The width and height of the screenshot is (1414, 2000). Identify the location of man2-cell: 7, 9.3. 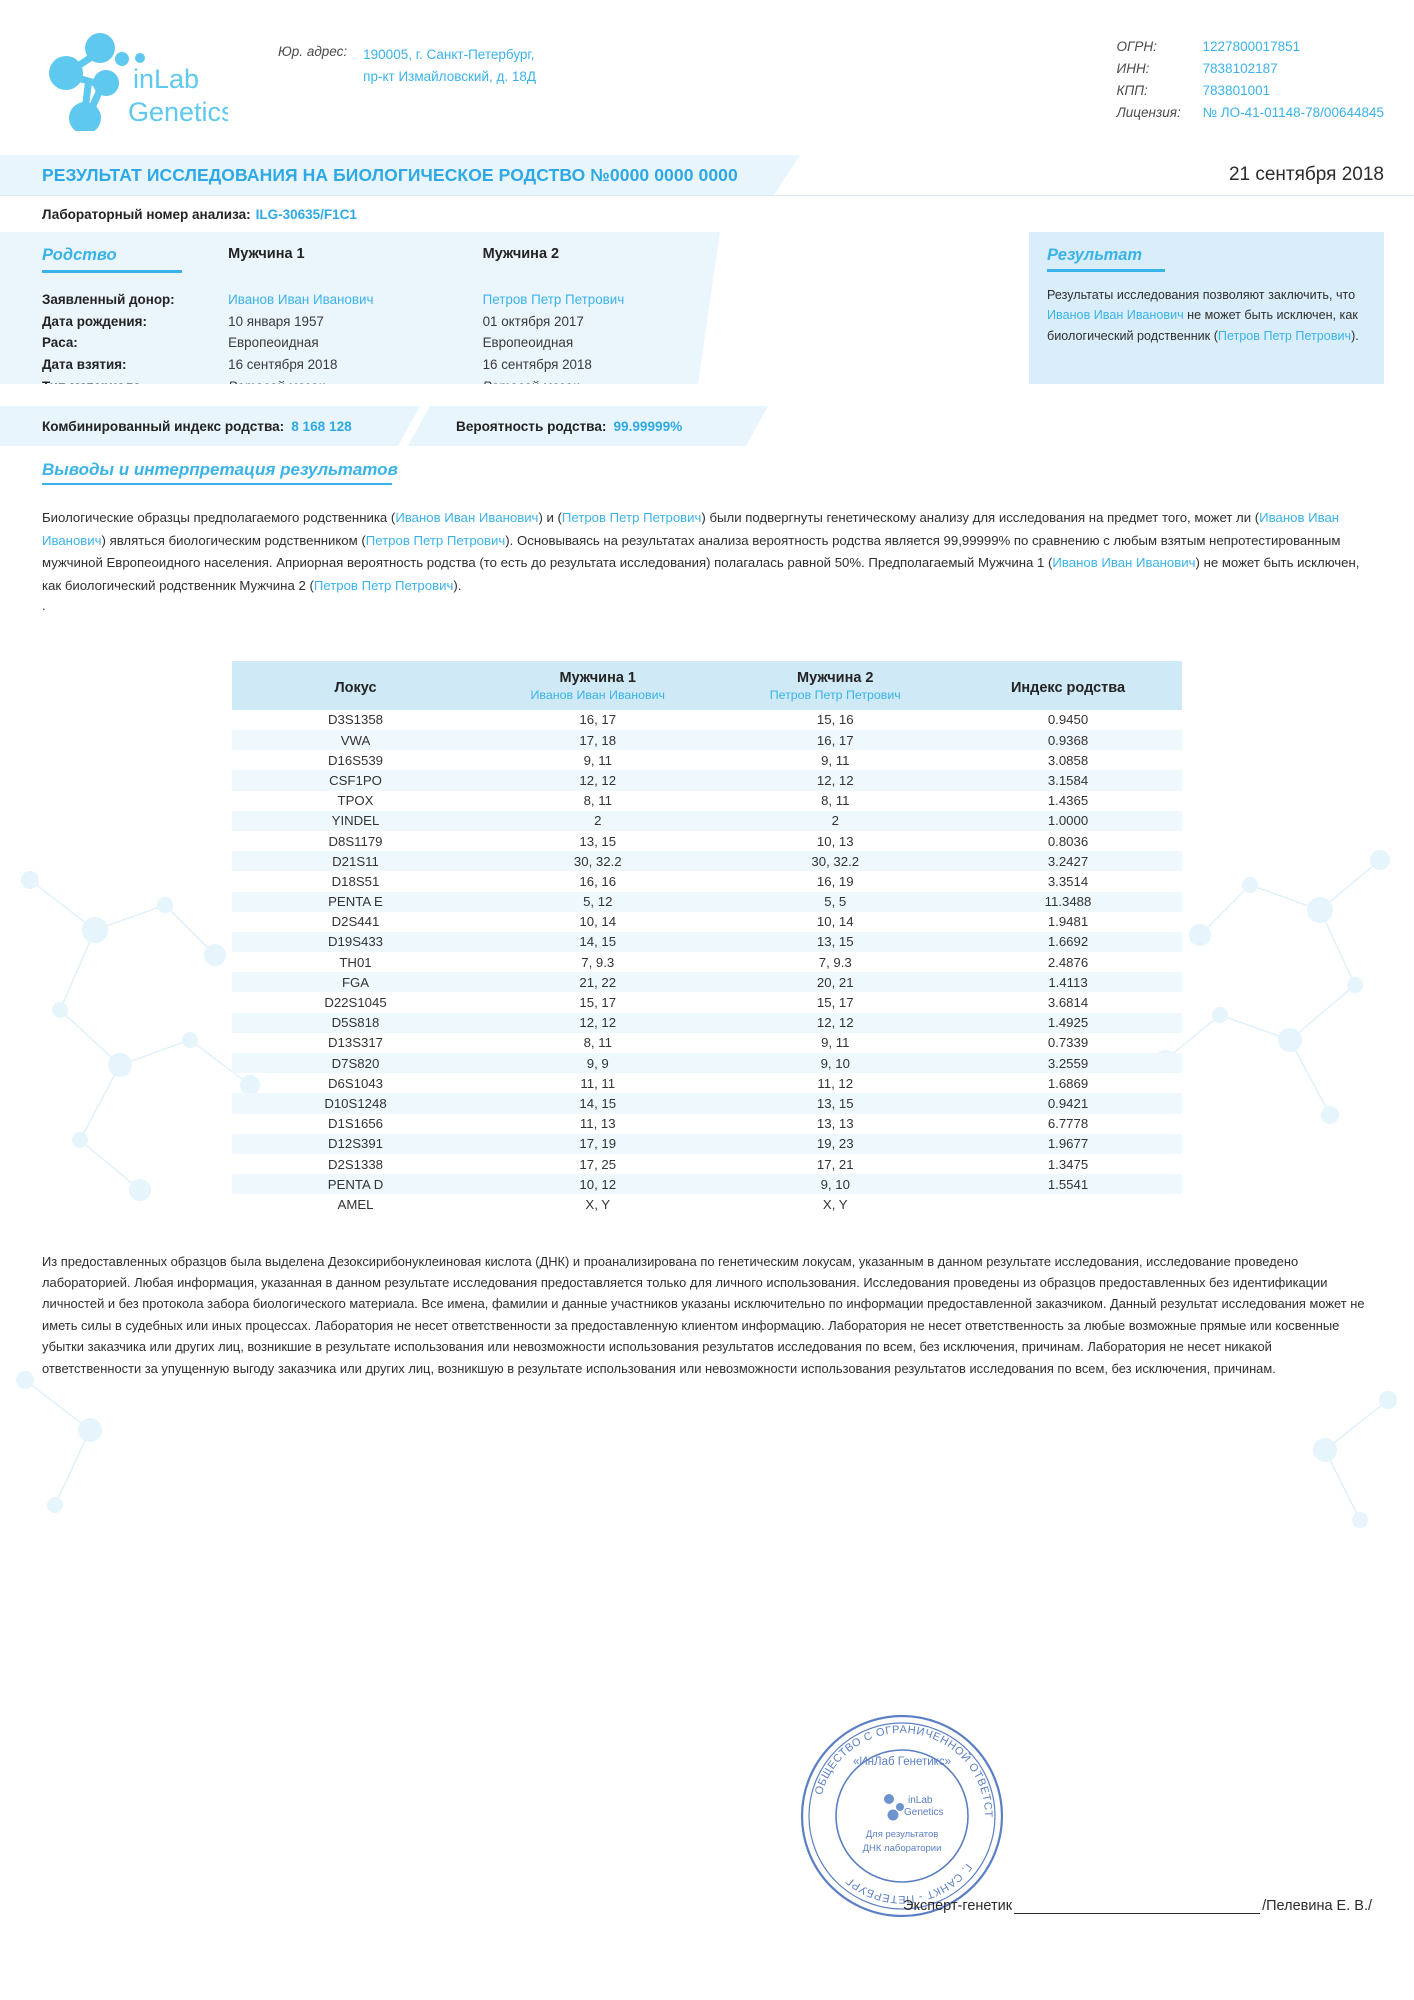
(835, 962).